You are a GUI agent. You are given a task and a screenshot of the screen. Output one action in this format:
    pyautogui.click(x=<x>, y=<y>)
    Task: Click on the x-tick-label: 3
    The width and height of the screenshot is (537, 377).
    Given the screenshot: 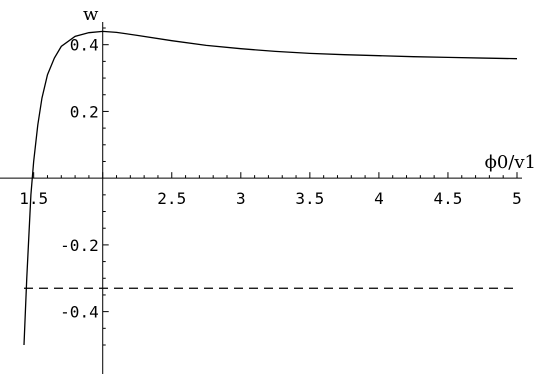 What is the action you would take?
    pyautogui.click(x=241, y=198)
    